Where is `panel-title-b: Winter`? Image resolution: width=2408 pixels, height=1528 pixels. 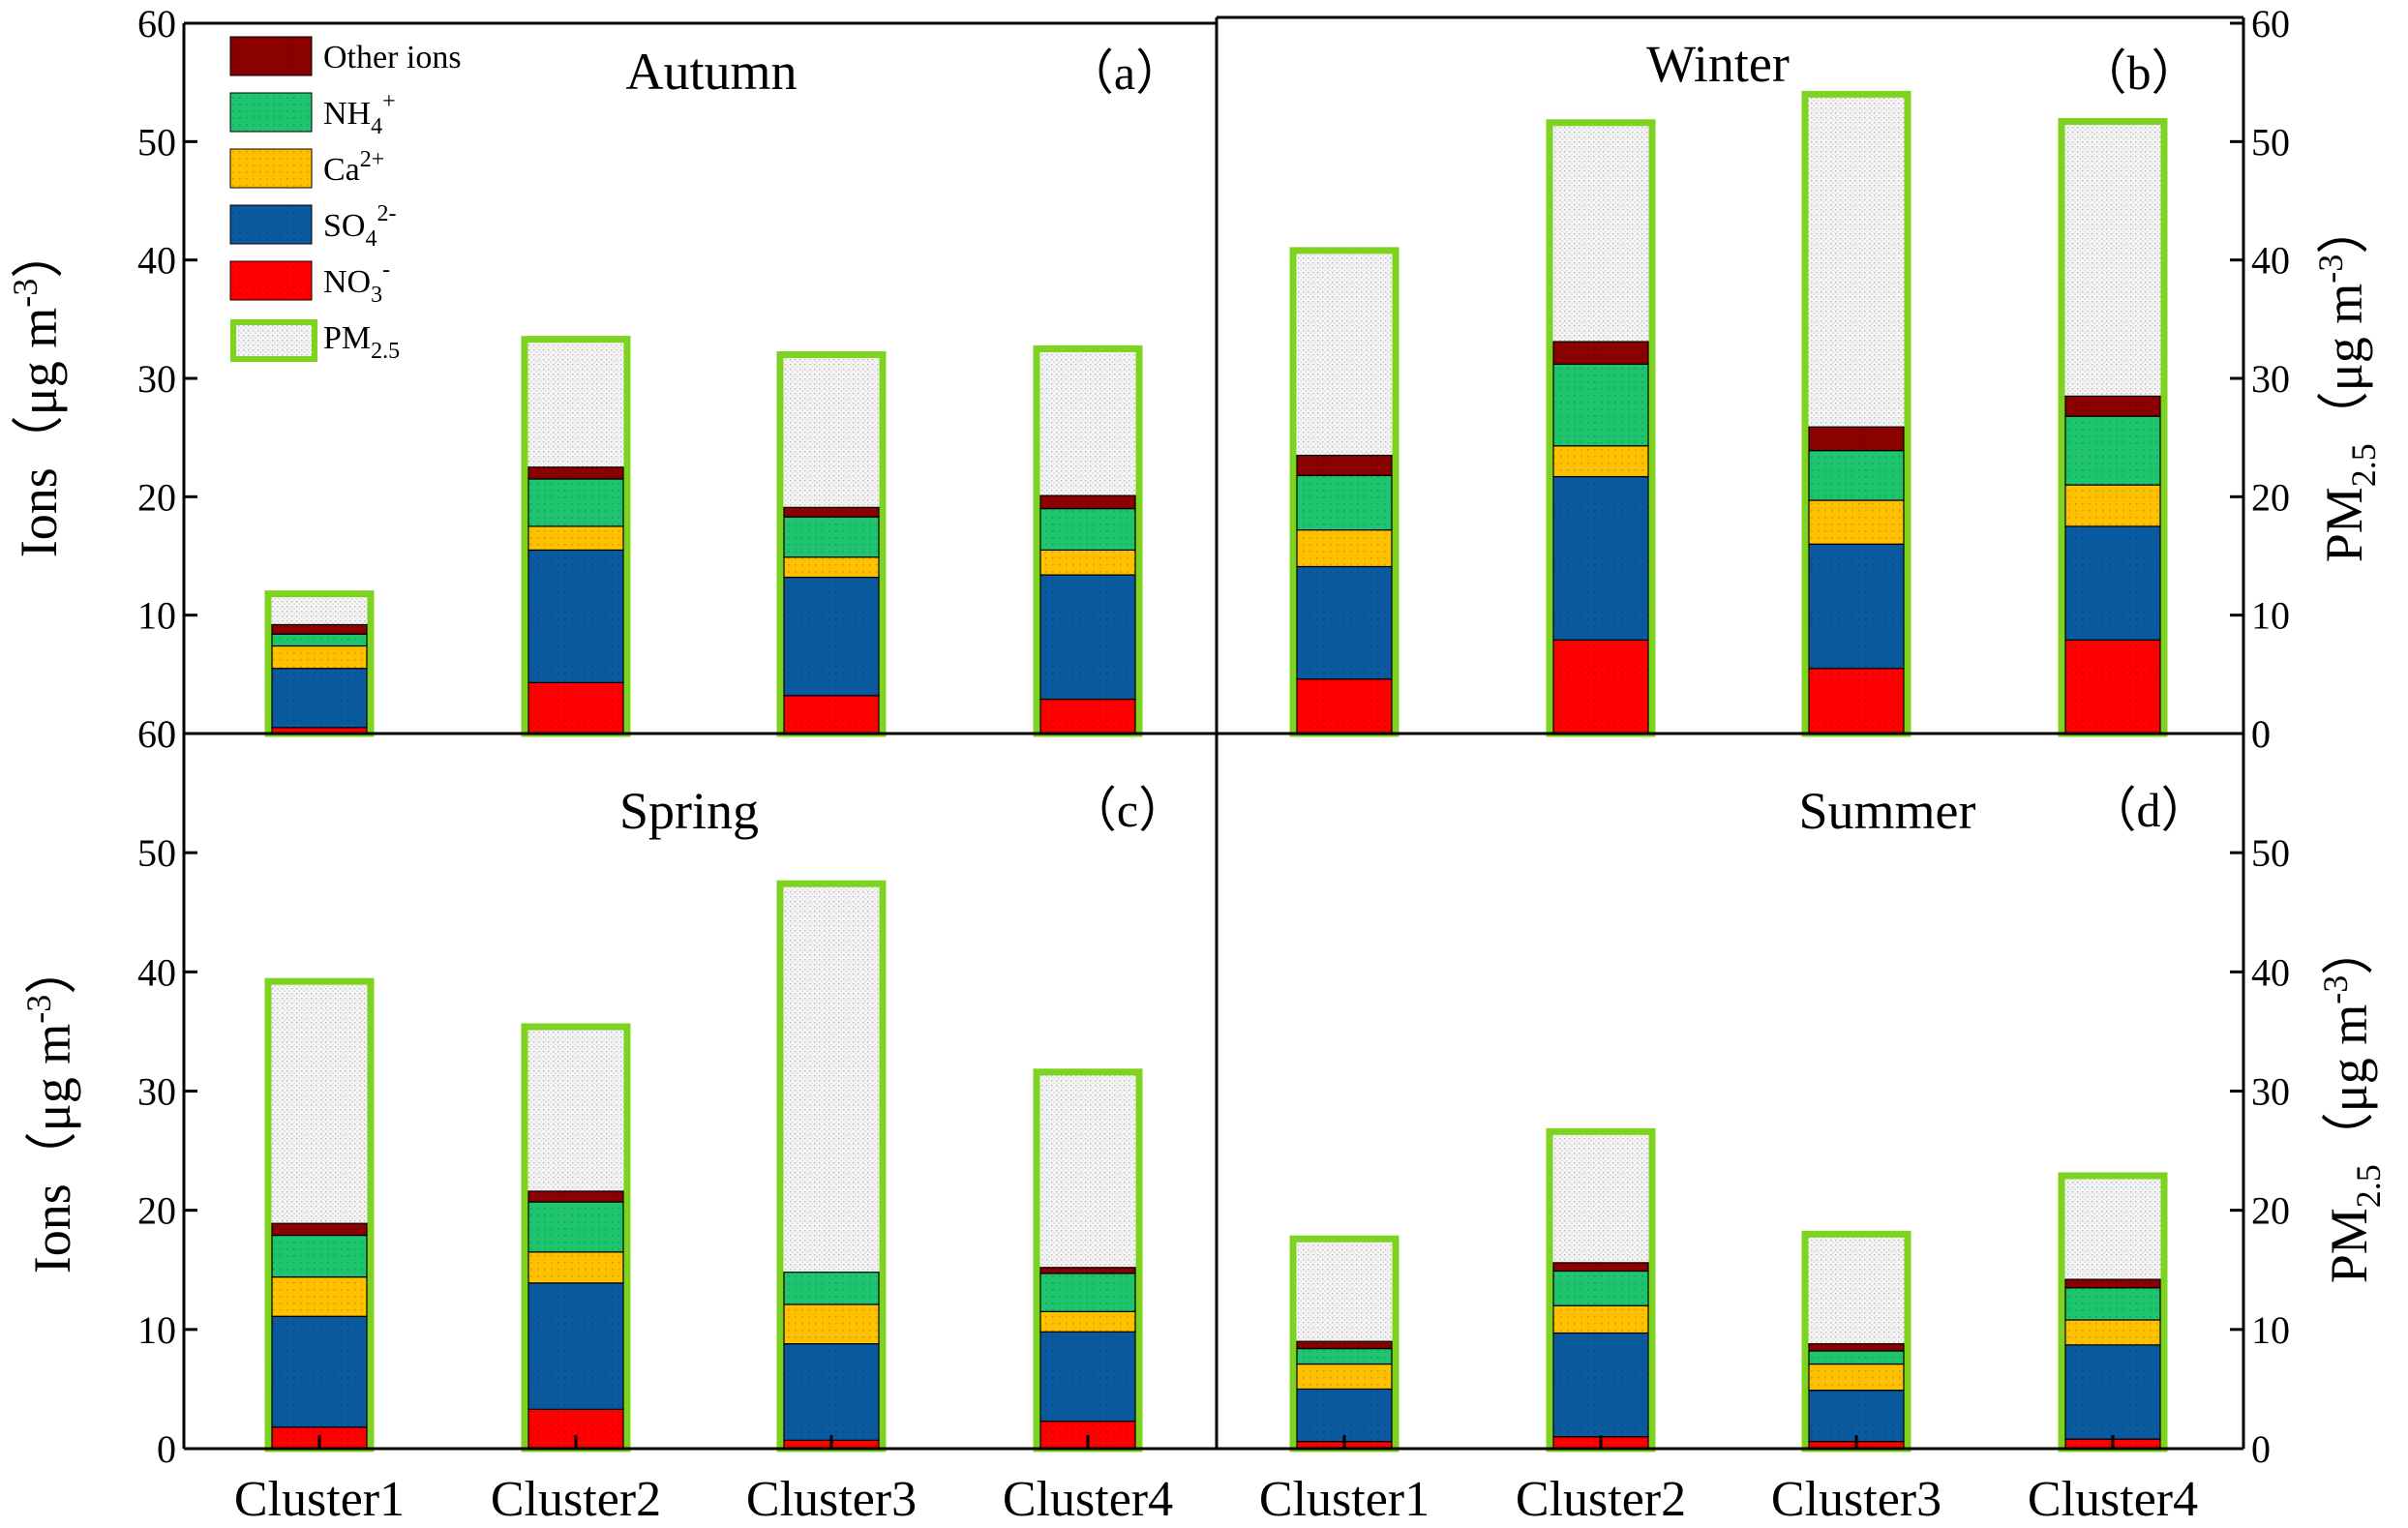
panel-title-b: Winter is located at coordinates (1718, 64).